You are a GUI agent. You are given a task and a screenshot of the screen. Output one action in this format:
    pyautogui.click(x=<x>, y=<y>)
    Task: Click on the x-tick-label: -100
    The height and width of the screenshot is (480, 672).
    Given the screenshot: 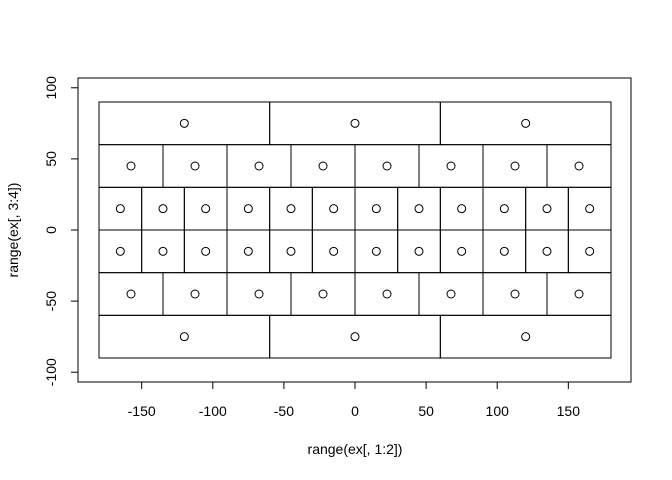 What is the action you would take?
    pyautogui.click(x=213, y=411)
    